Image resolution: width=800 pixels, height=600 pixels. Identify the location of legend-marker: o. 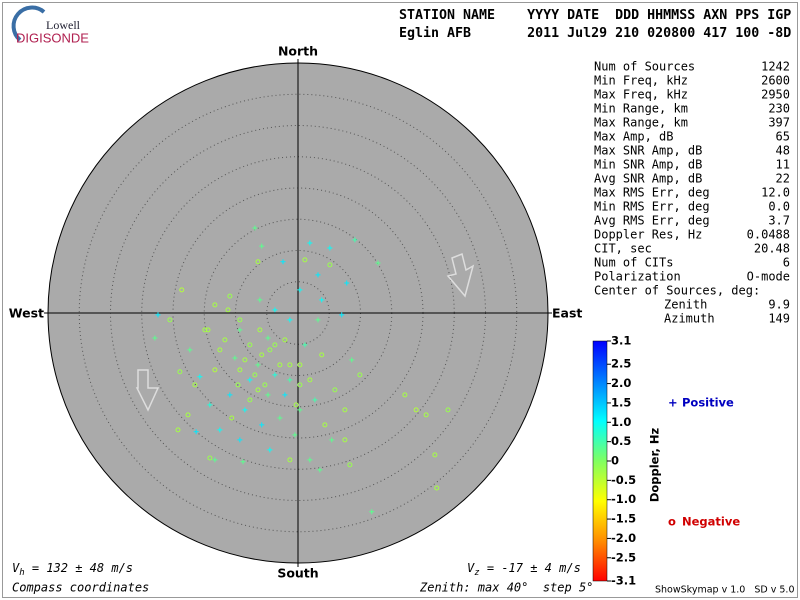
(672, 522).